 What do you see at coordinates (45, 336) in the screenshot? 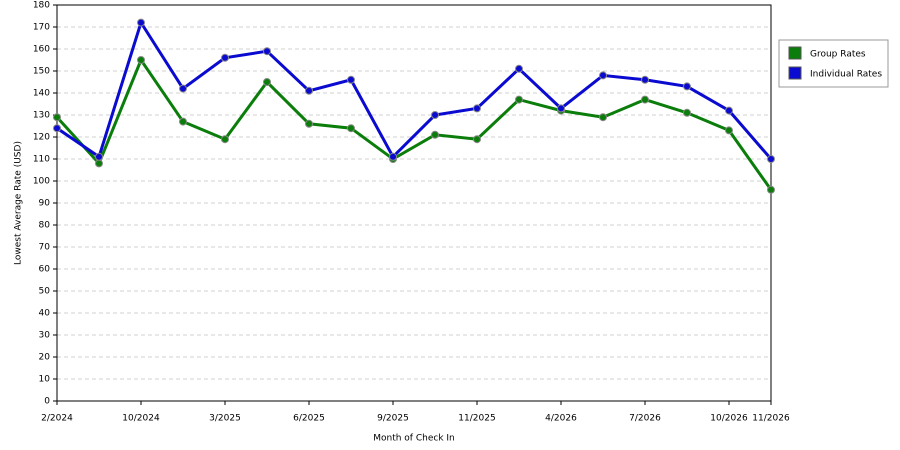
I see `y-tick-label: 30` at bounding box center [45, 336].